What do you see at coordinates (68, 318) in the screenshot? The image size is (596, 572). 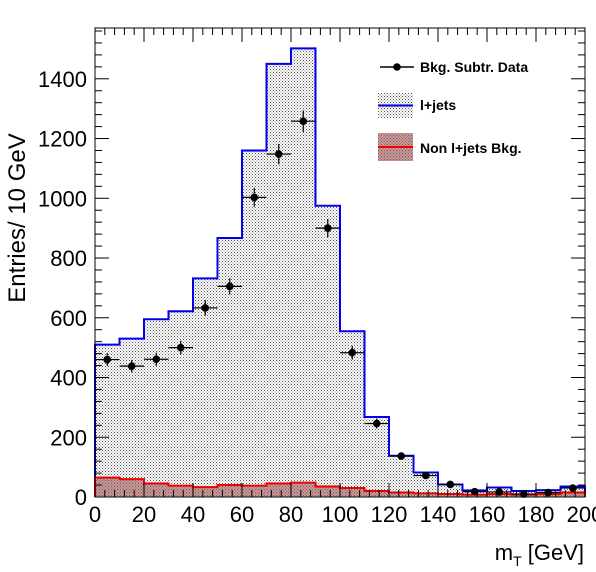 I see `y-tick-label: 600` at bounding box center [68, 318].